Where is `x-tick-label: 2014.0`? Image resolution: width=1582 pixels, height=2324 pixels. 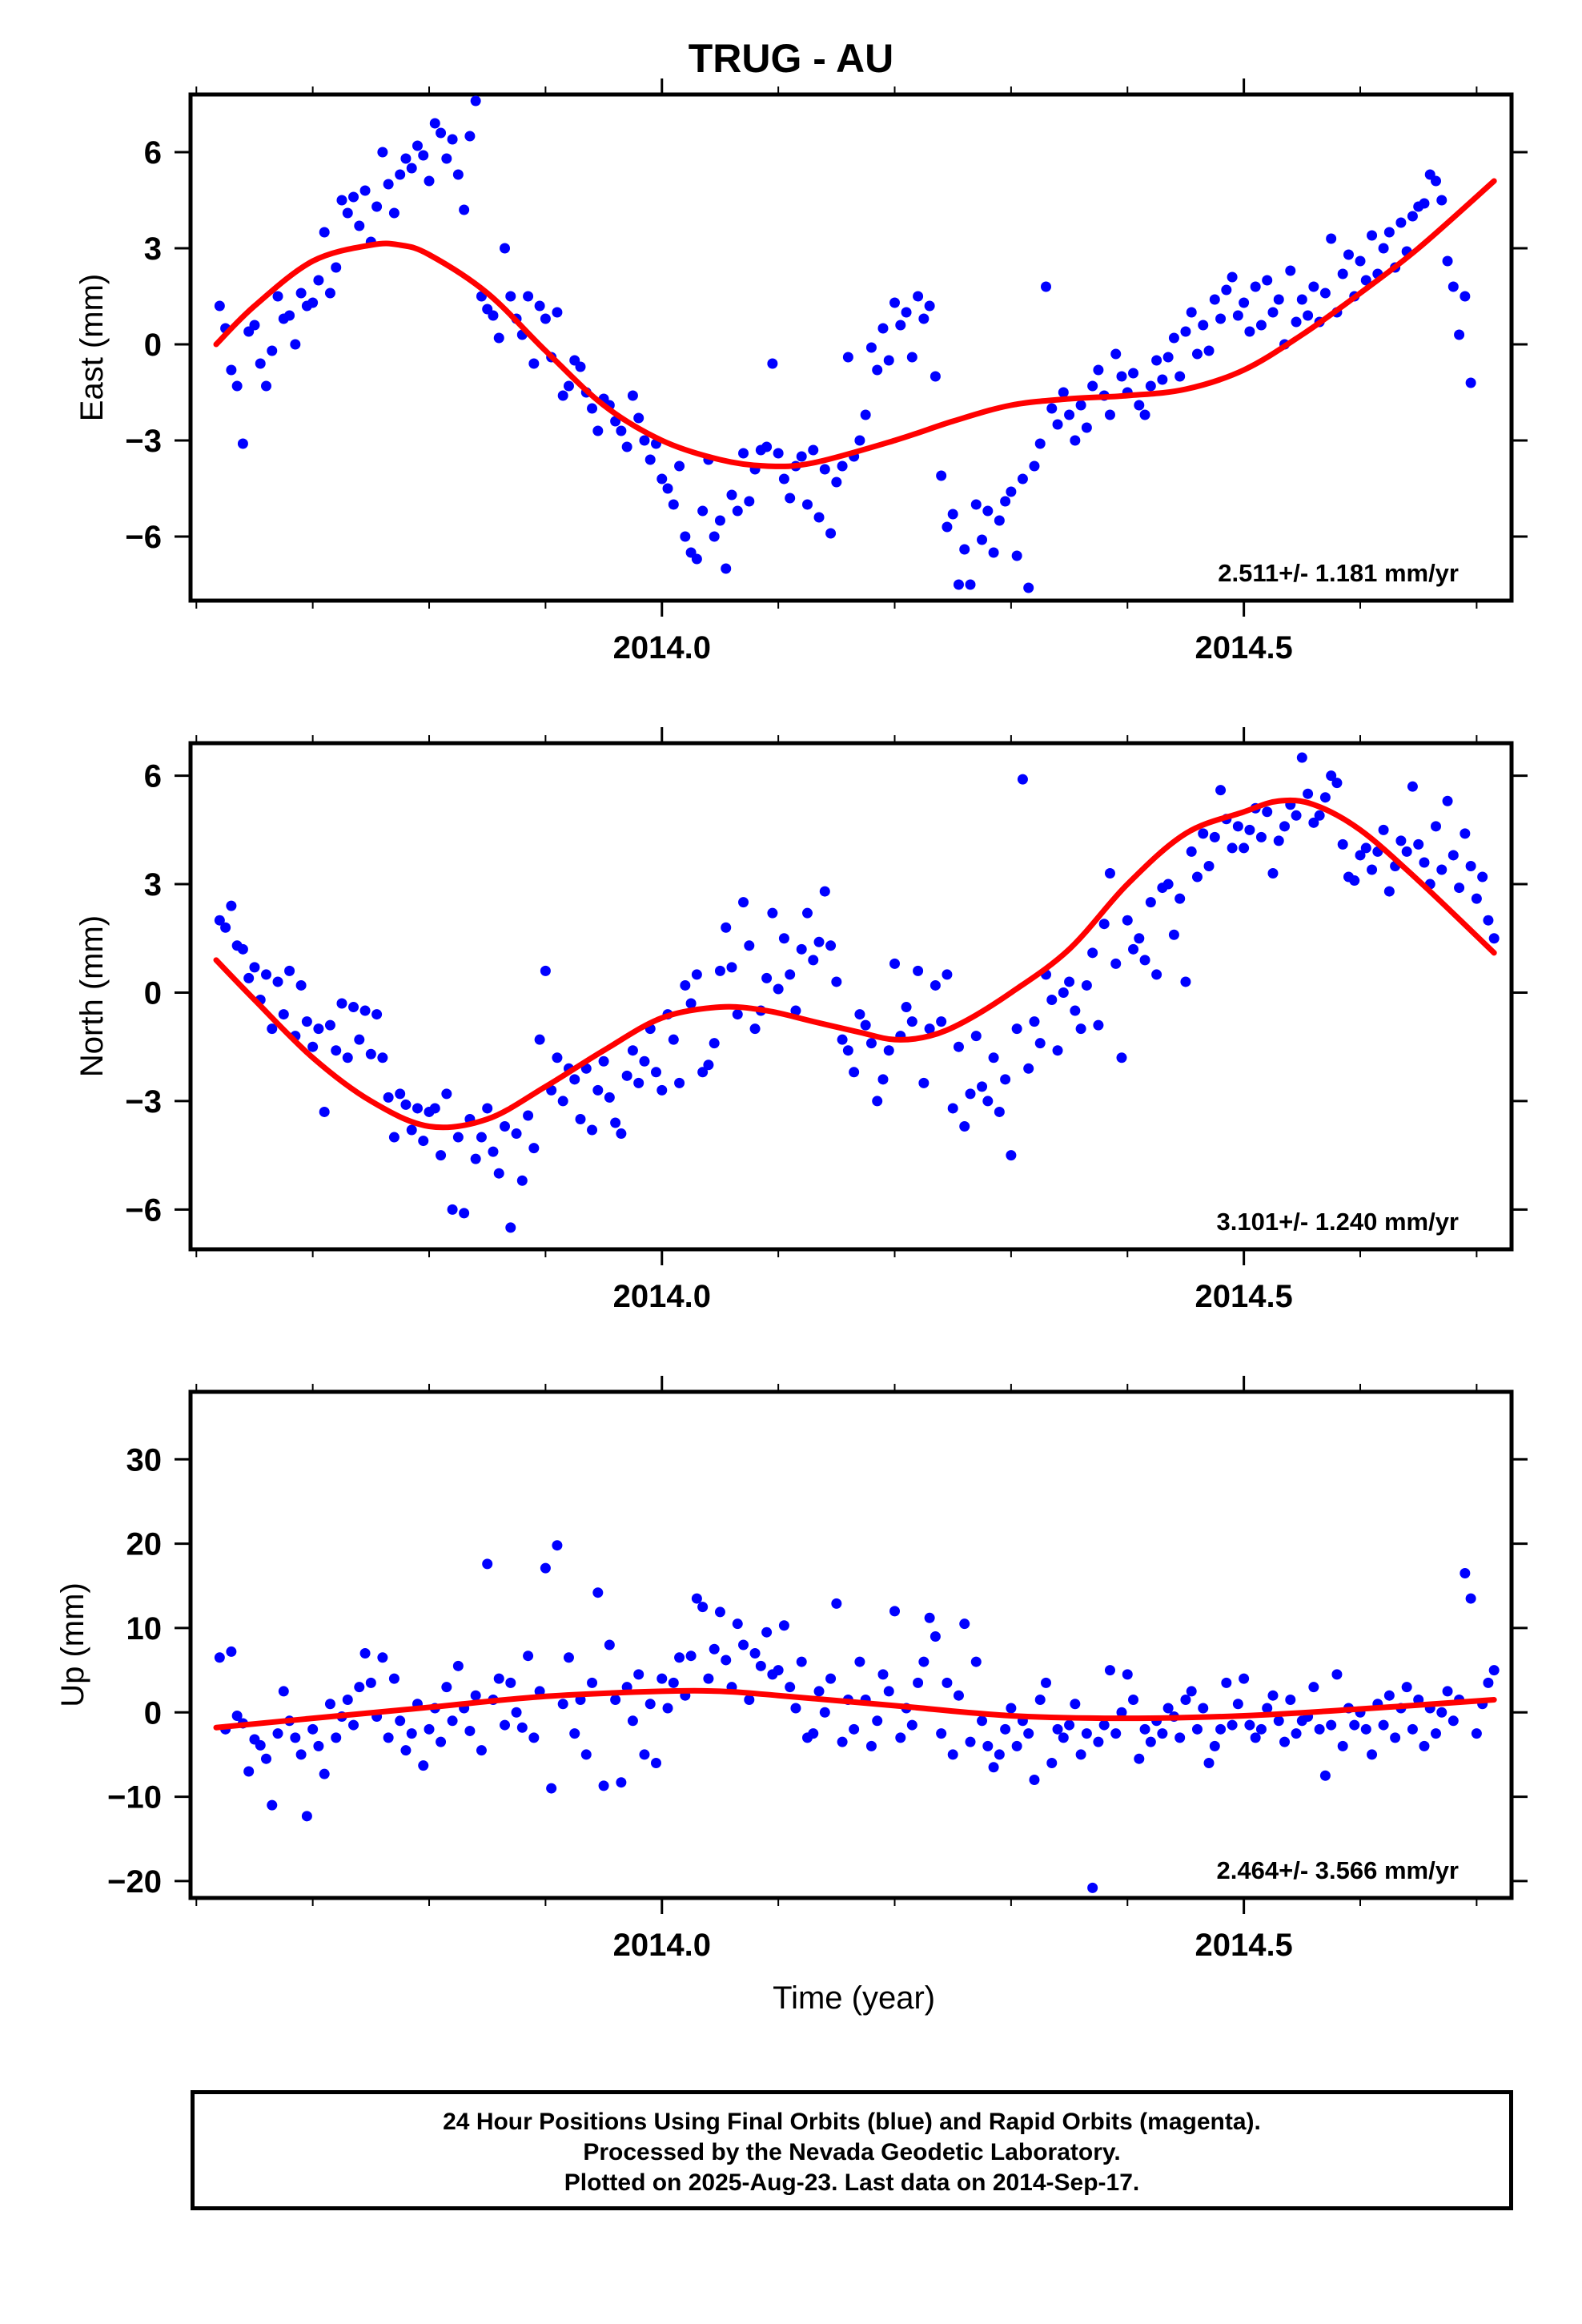
x-tick-label: 2014.0 is located at coordinates (662, 647).